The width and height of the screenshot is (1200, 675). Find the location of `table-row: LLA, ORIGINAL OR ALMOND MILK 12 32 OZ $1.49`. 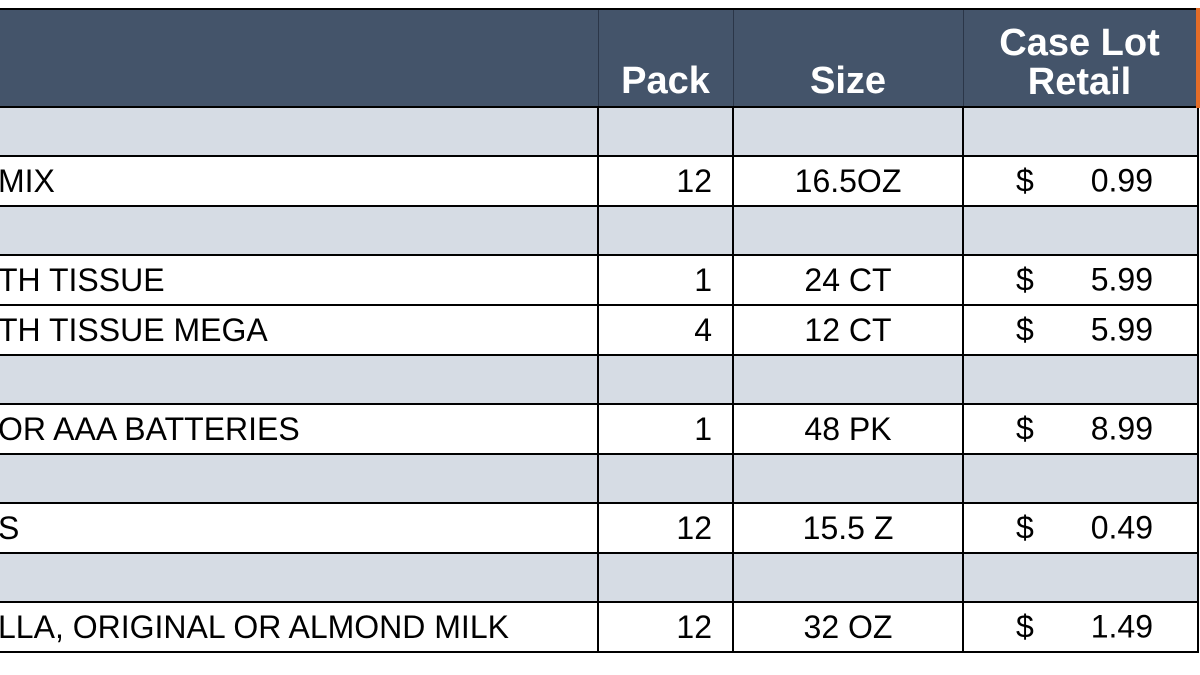

table-row: LLA, ORIGINAL OR ALMOND MILK 12 32 OZ $1.49 is located at coordinates (599, 627).